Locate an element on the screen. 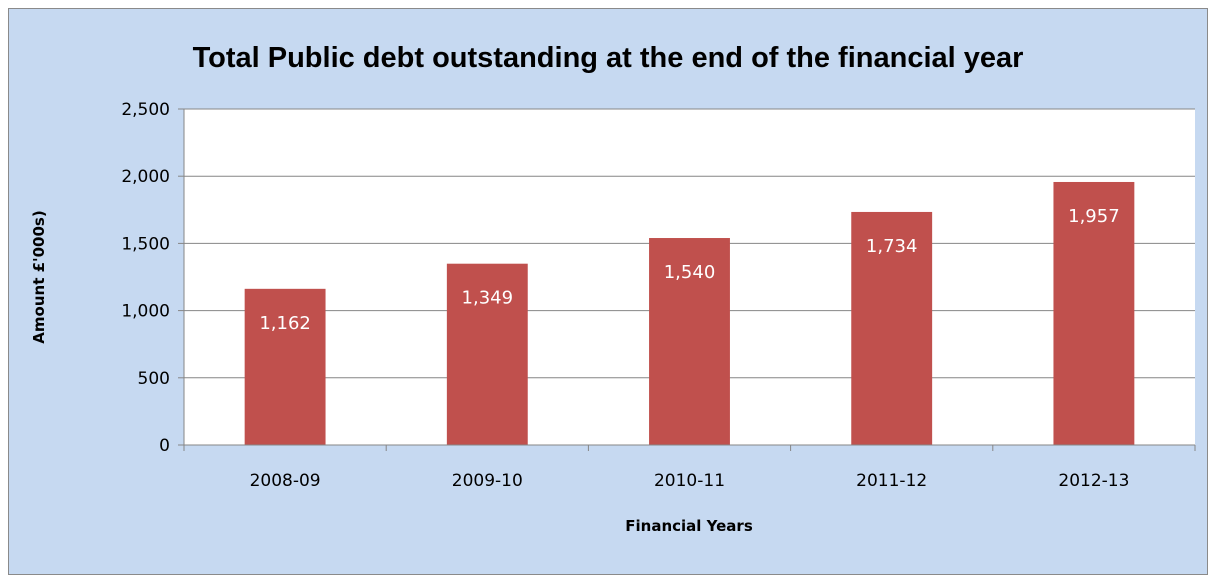  x-tick-label: 2011-12 is located at coordinates (891, 481).